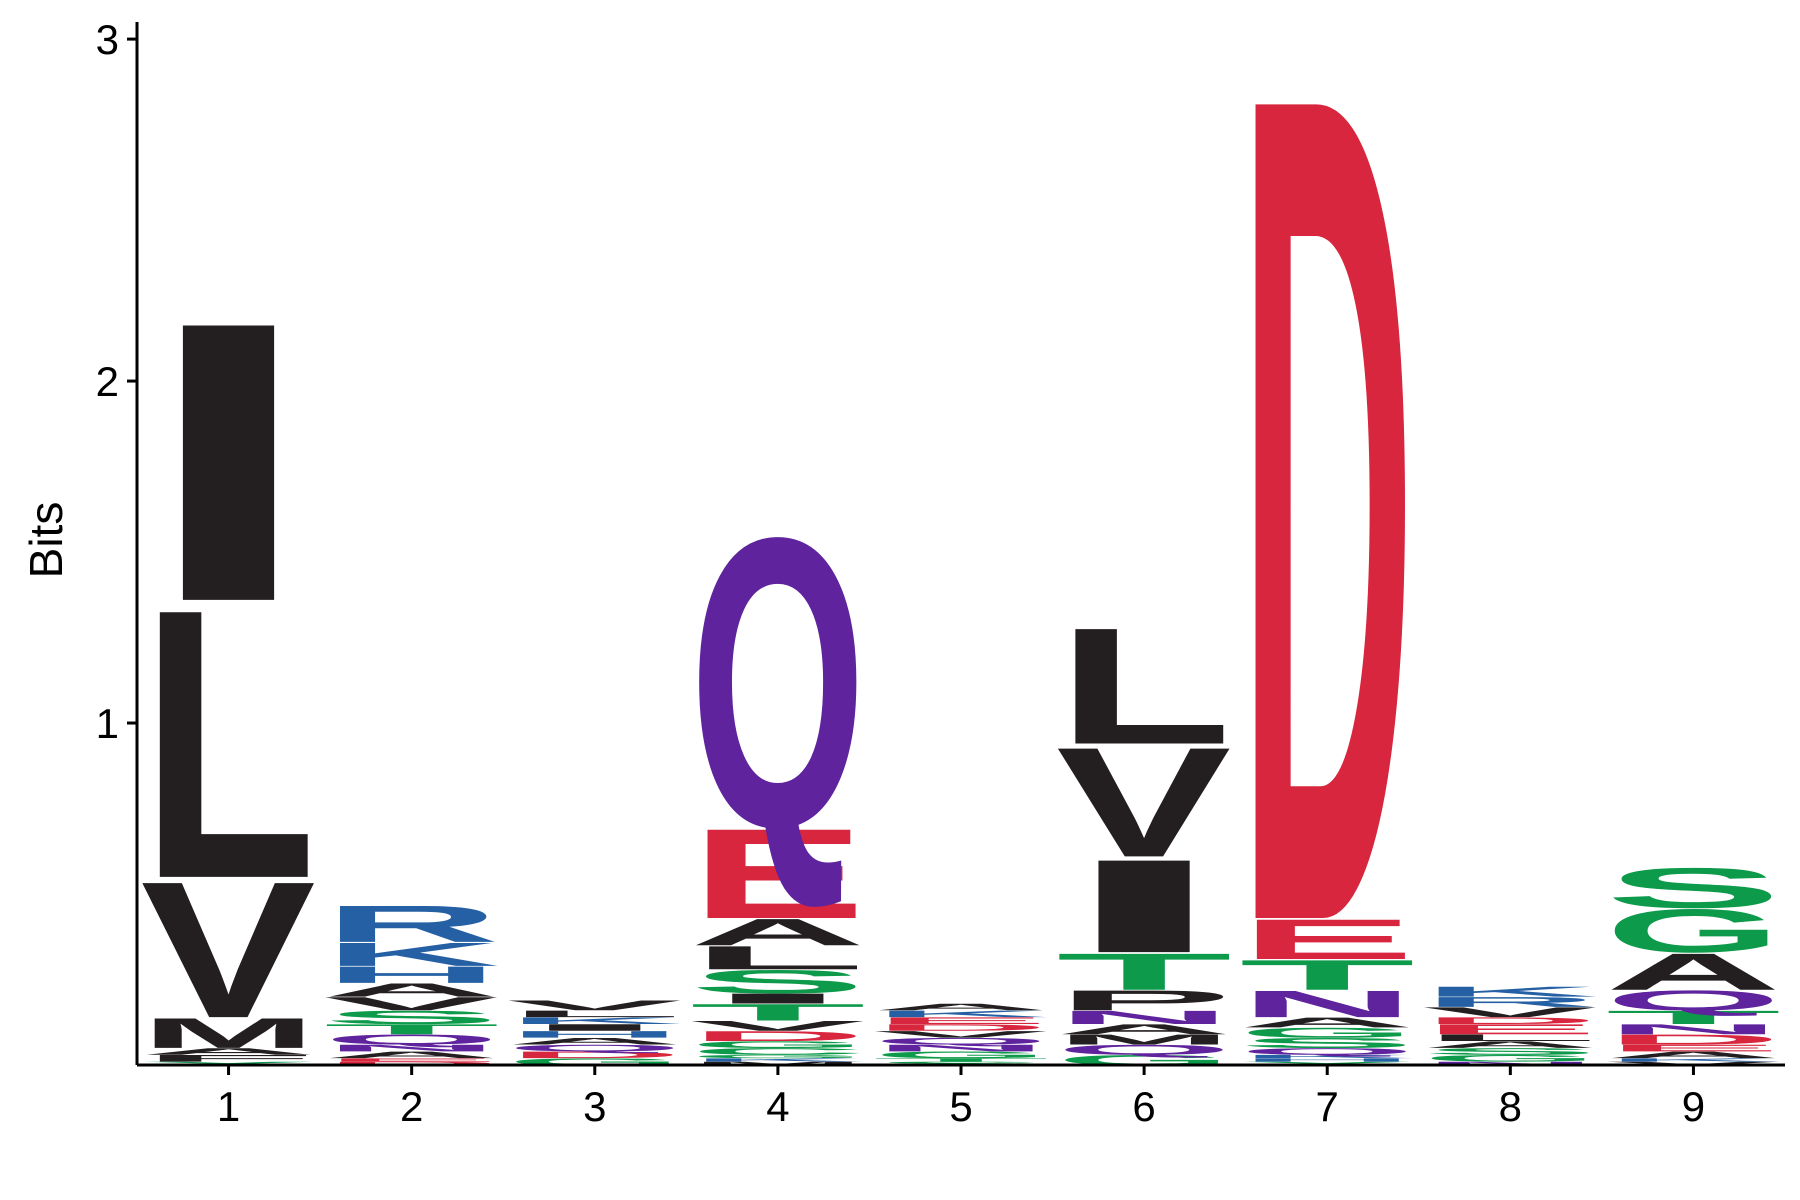 Image resolution: width=1800 pixels, height=1200 pixels. Describe the element at coordinates (411, 1106) in the screenshot. I see `x-tick-label: 2` at that location.